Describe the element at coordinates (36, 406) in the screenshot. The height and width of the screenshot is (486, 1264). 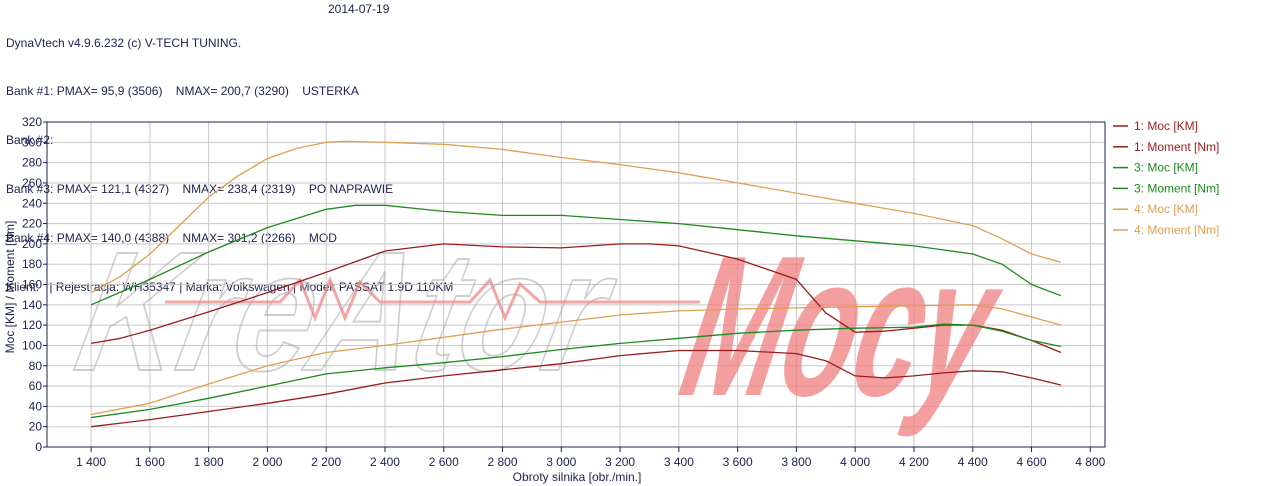
I see `y-tick-label-2: 40` at that location.